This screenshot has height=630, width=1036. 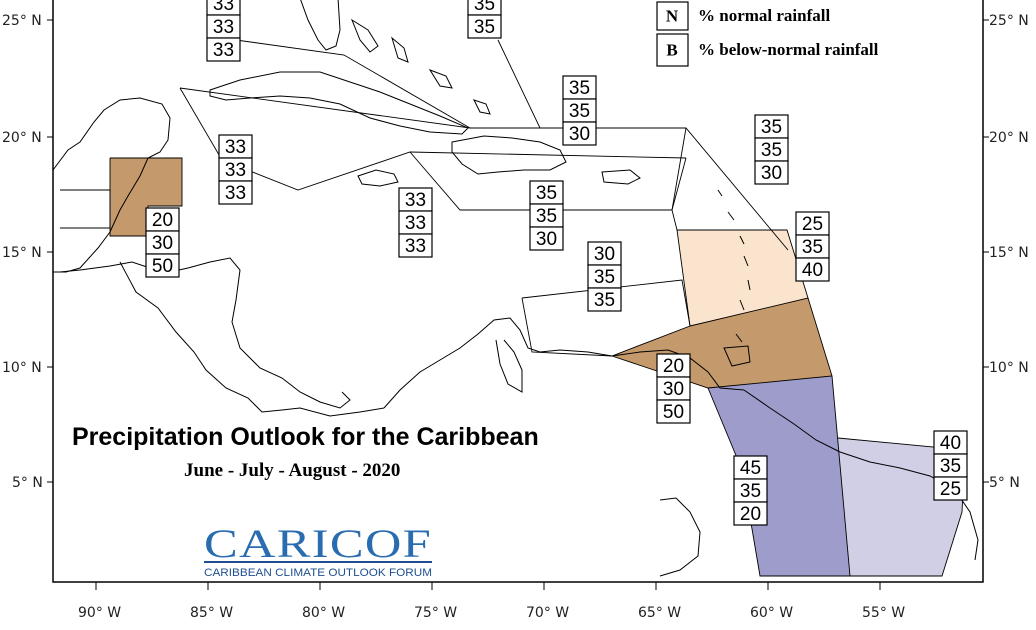 What do you see at coordinates (292, 470) in the screenshot?
I see `map-subtitle: June - July - August - 2020` at bounding box center [292, 470].